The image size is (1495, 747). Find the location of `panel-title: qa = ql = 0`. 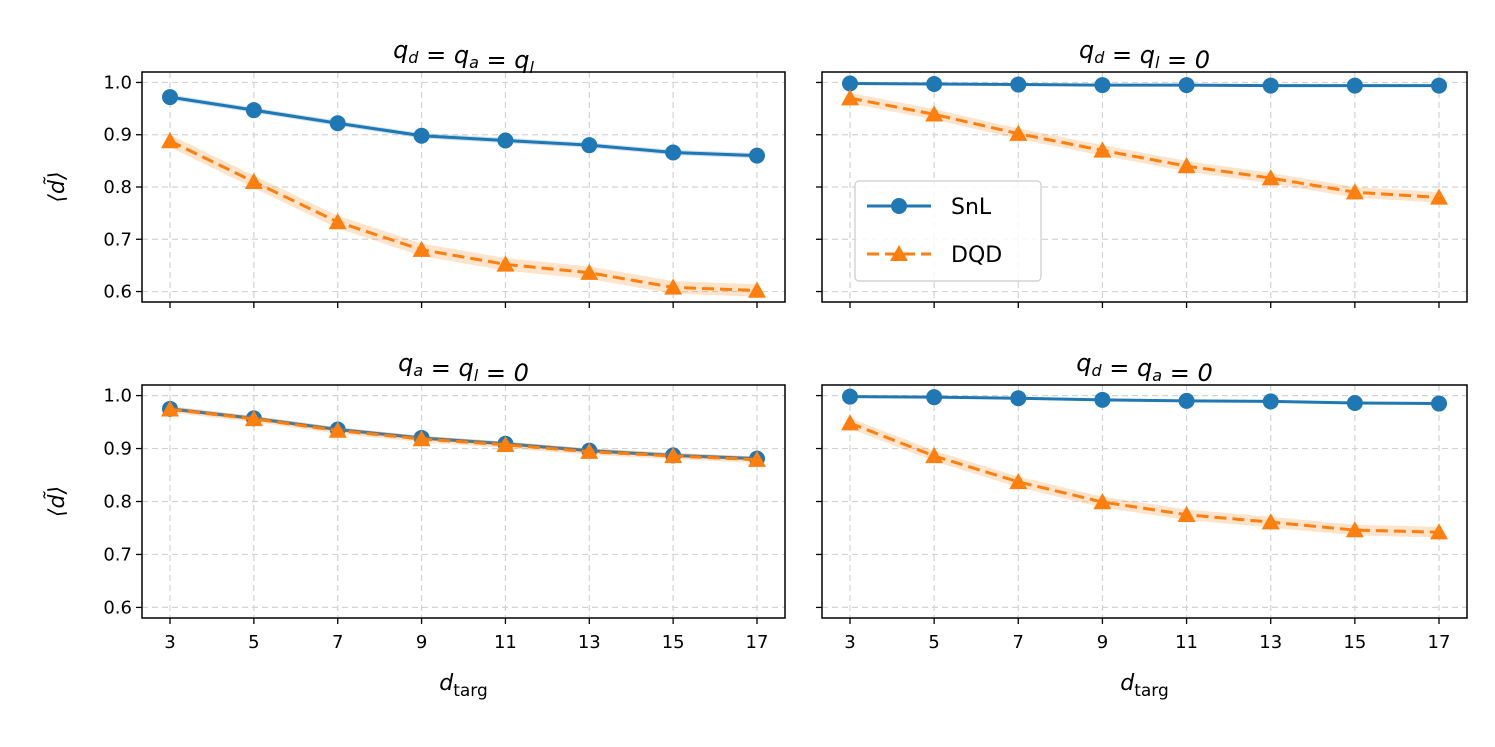

panel-title: qa = ql = 0 is located at coordinates (463, 368).